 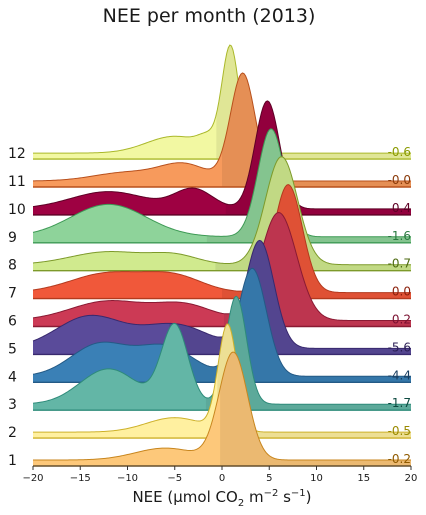 I want to click on x-tick-label-0: −20, so click(x=32, y=478).